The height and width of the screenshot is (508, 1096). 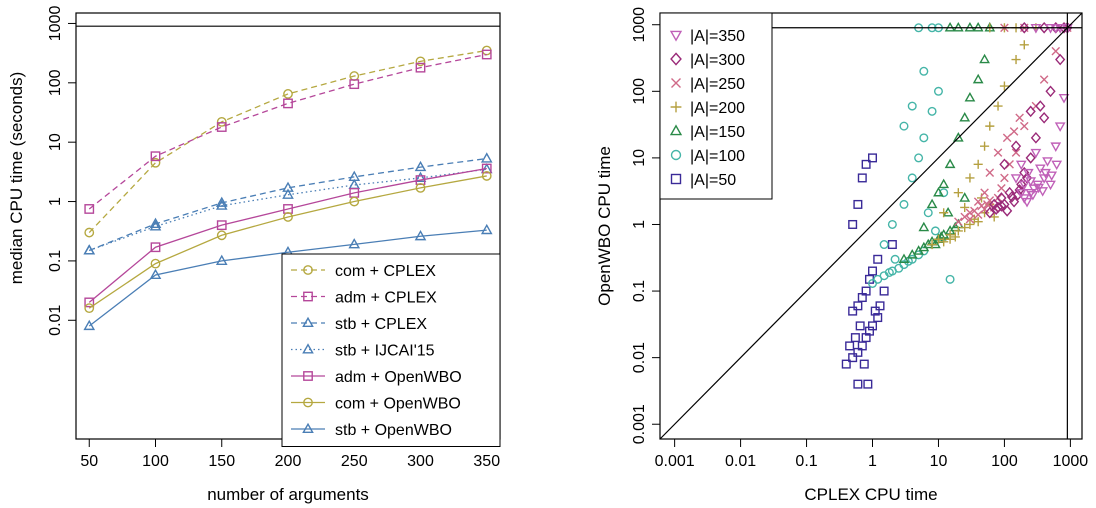 I want to click on right-x-axis-label: CPLEX CPU time, so click(x=870, y=494).